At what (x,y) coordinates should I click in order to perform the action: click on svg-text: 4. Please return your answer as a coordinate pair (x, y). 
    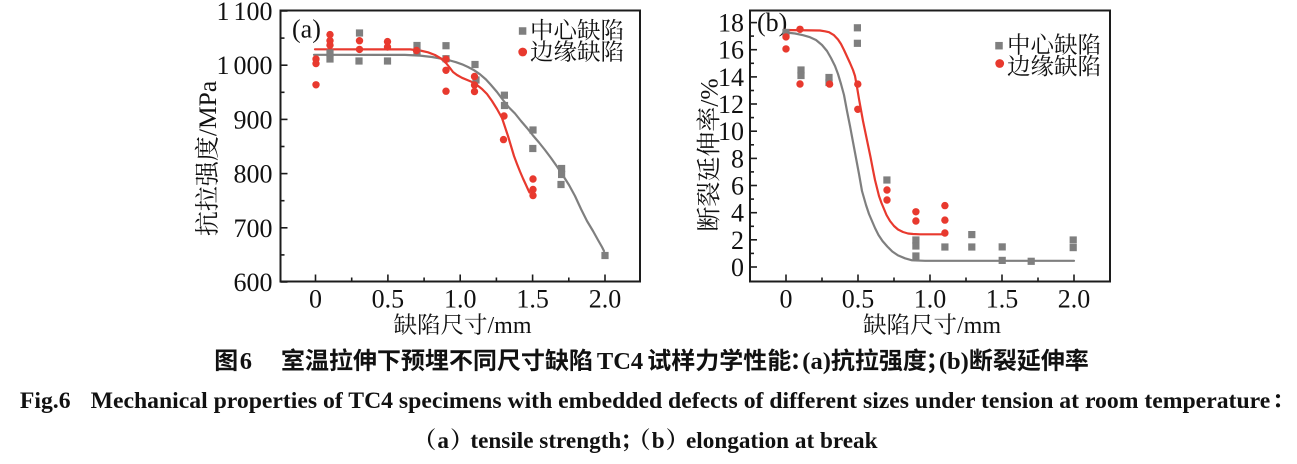
    Looking at the image, I should click on (737, 213).